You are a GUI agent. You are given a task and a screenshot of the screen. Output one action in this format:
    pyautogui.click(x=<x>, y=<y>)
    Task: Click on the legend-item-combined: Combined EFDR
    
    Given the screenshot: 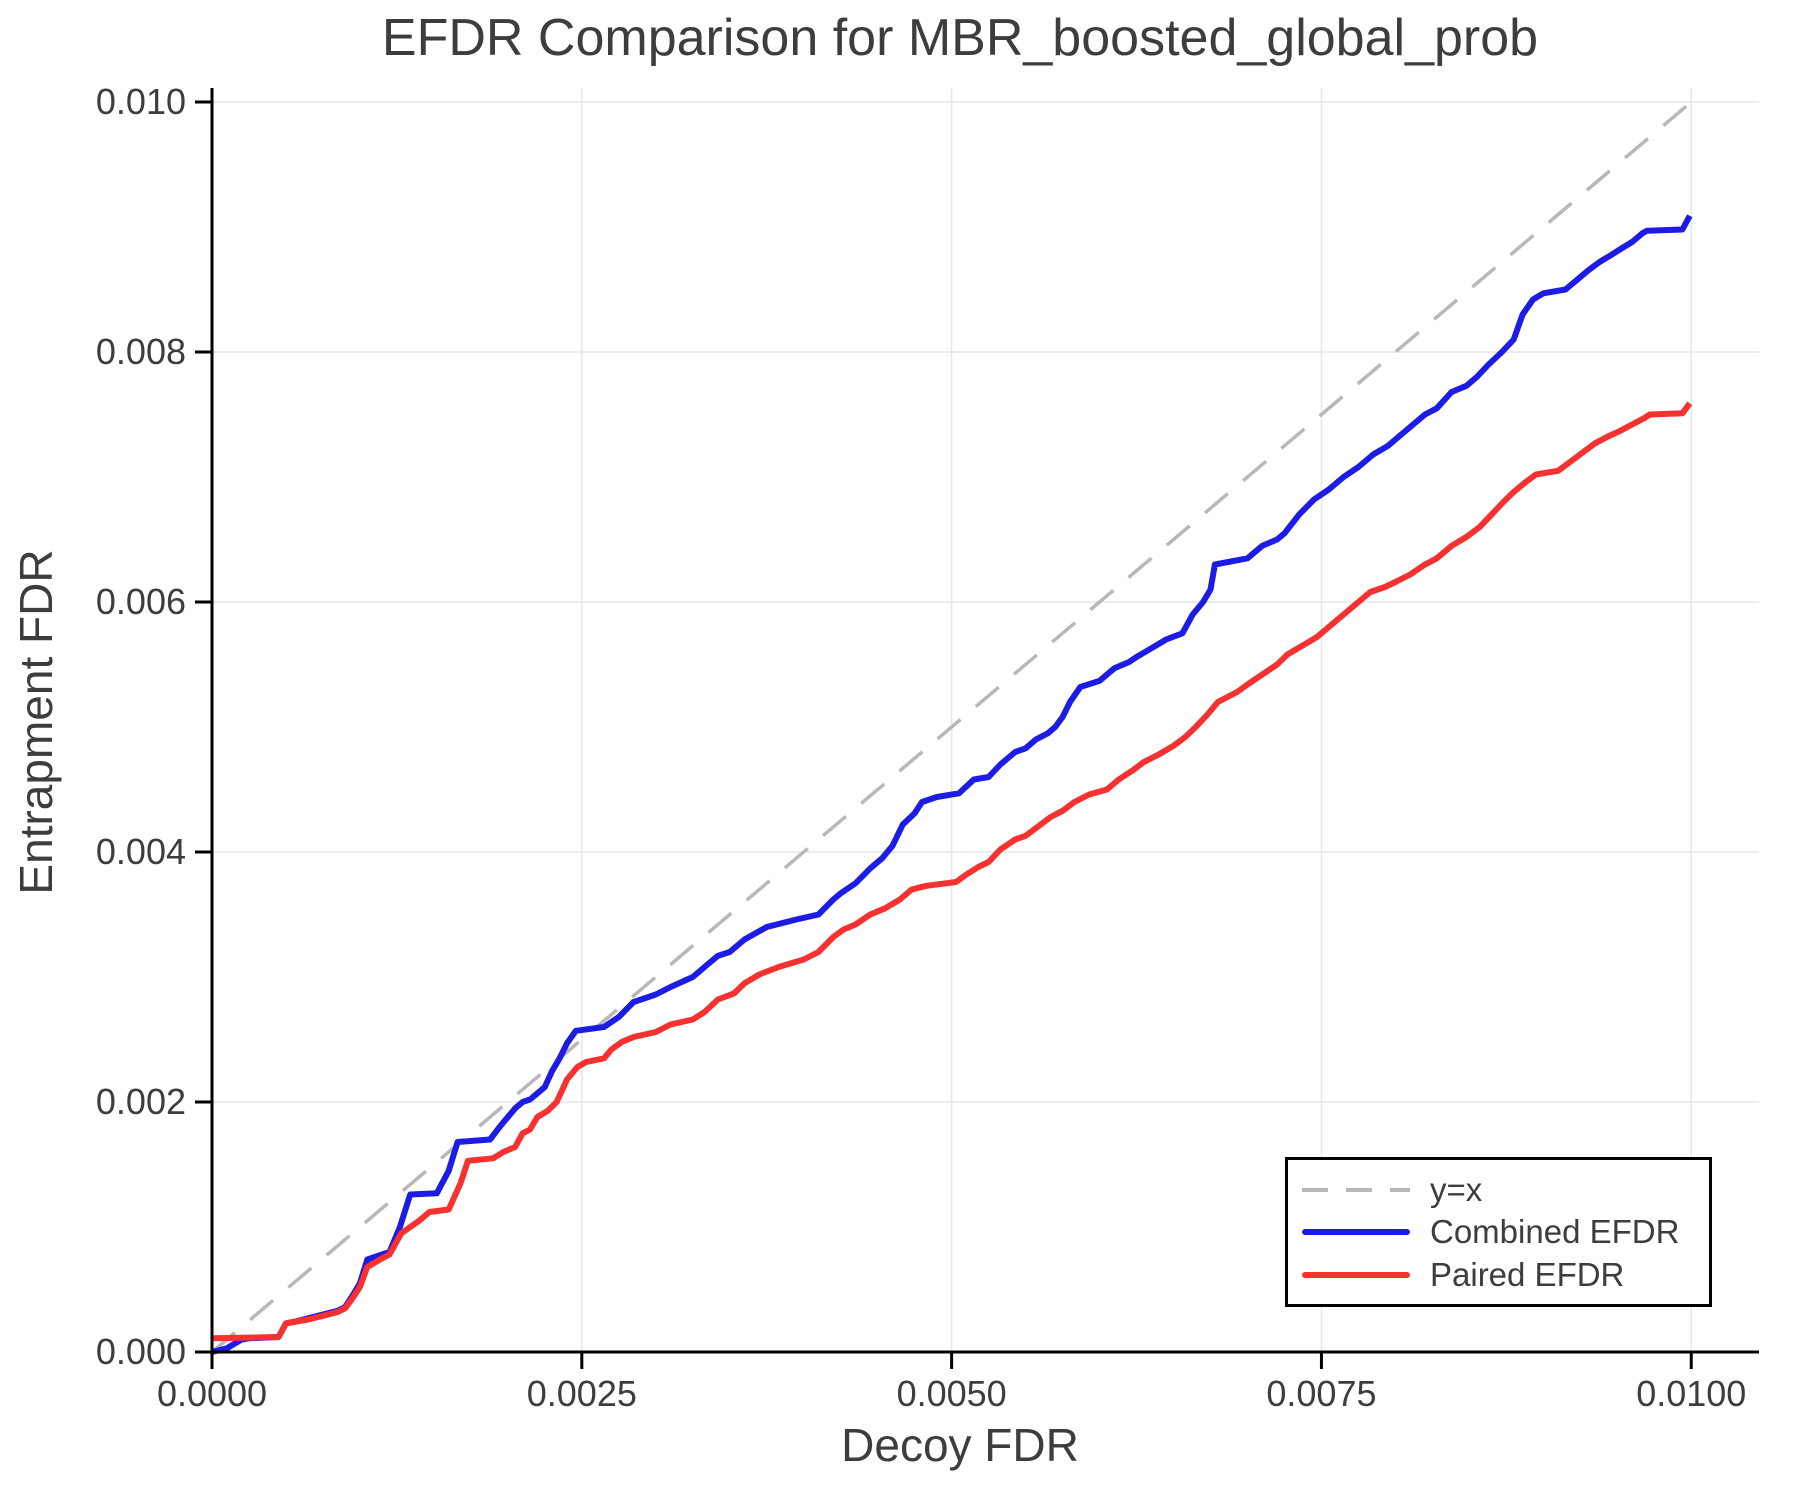 What is the action you would take?
    pyautogui.click(x=1500, y=1232)
    